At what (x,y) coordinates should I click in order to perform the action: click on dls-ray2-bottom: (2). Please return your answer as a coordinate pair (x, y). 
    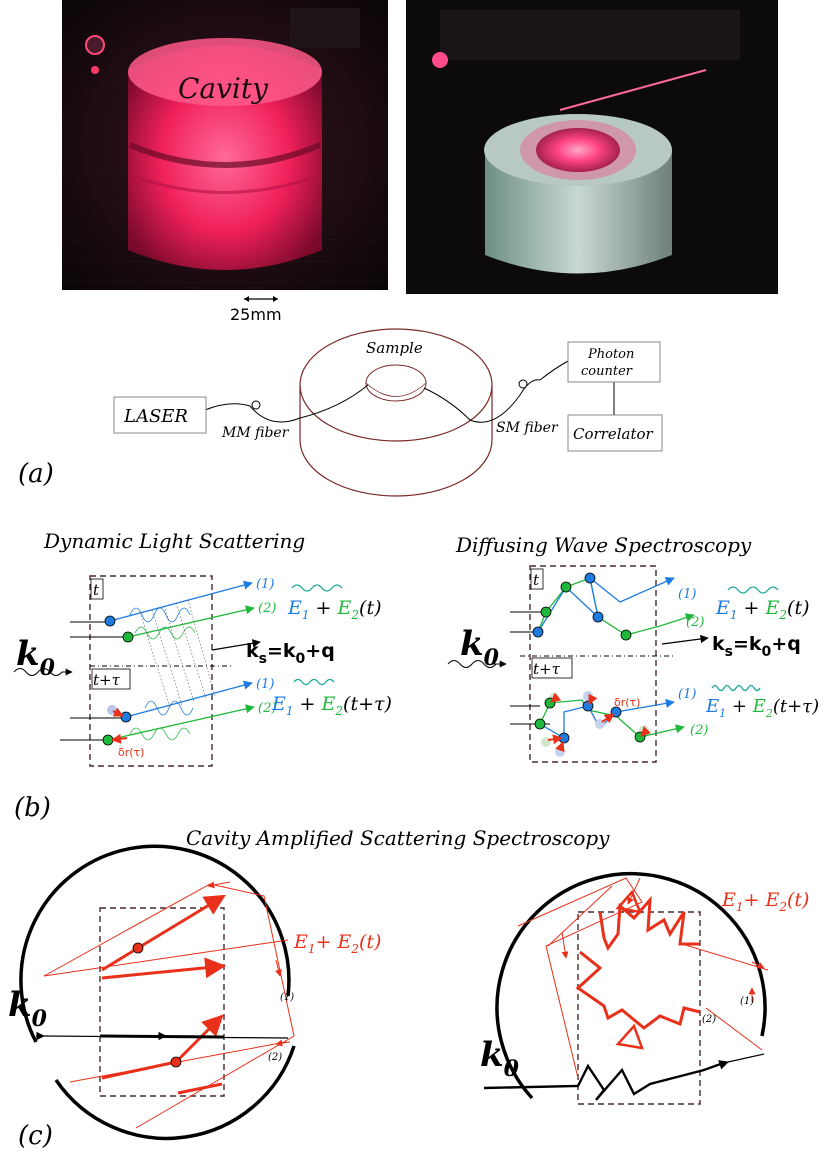
    Looking at the image, I should click on (267, 708).